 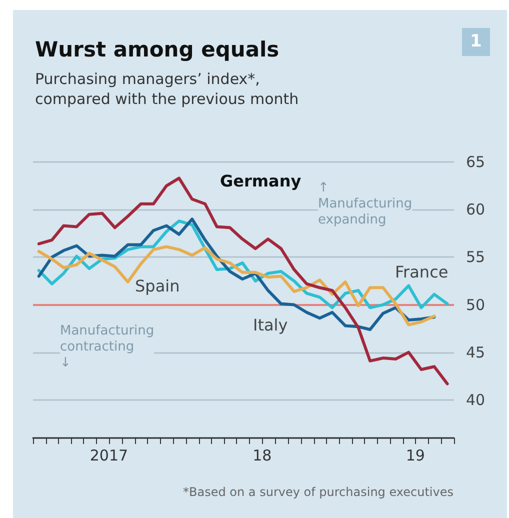 I want to click on text: *Based on a survey of purchasing executives, so click(x=318, y=492).